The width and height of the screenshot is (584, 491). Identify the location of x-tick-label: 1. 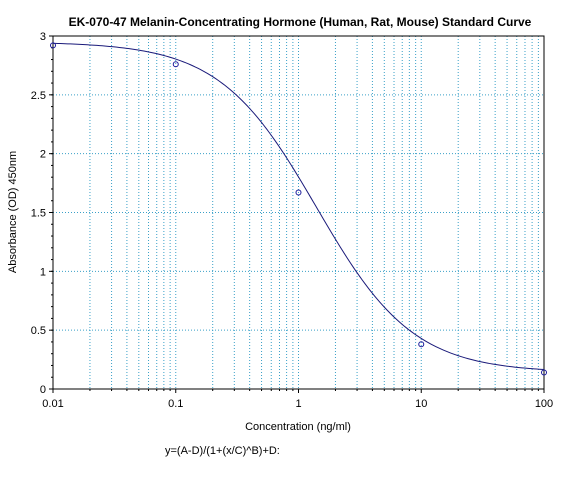
(298, 404).